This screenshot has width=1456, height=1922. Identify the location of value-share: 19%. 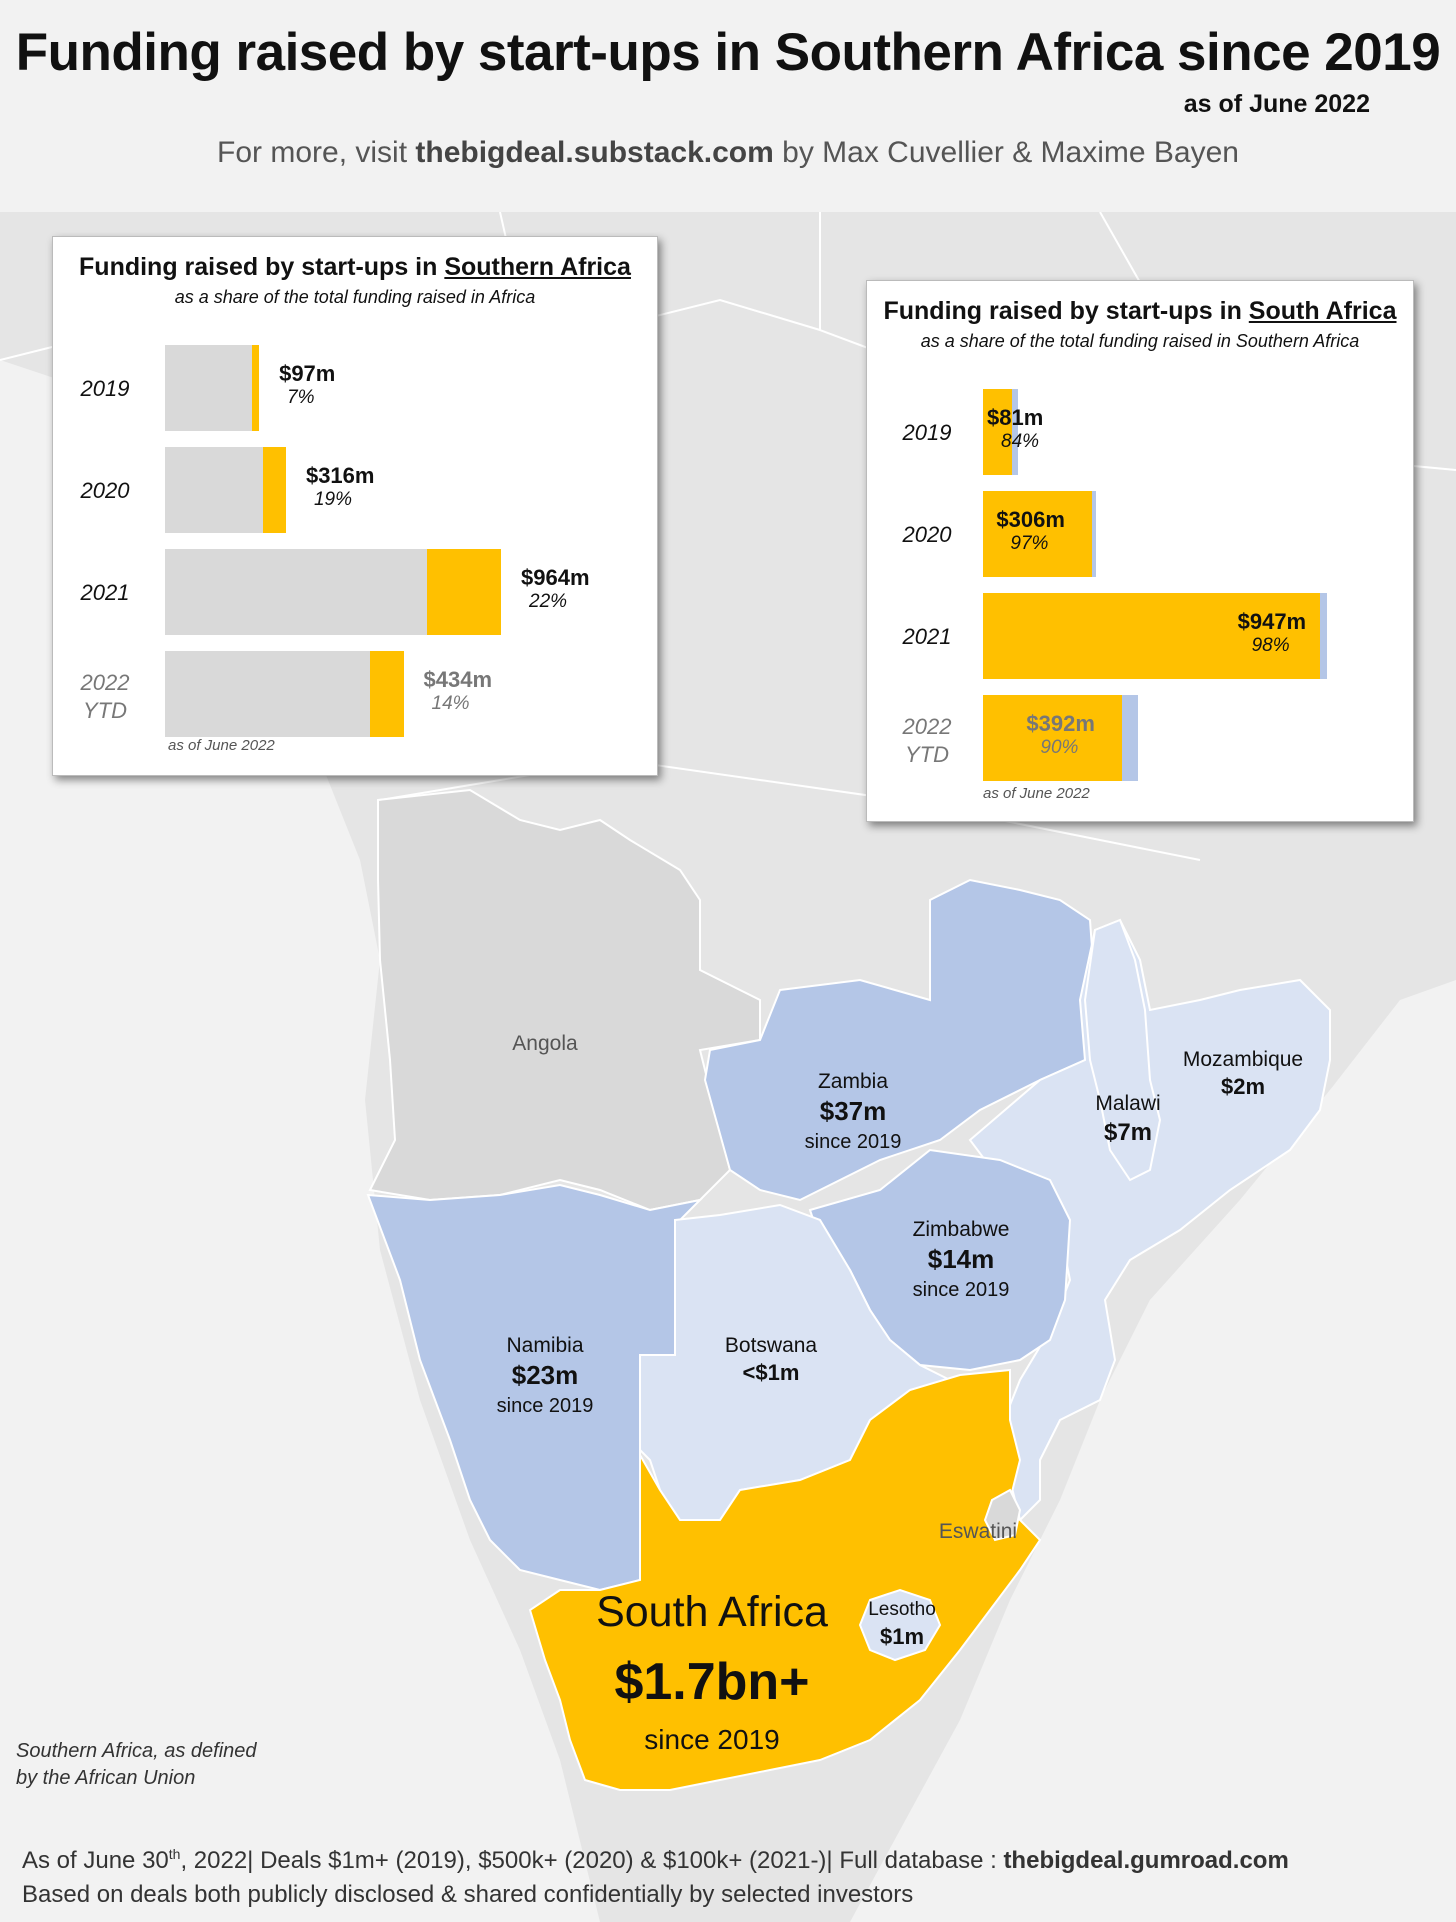
(332, 500).